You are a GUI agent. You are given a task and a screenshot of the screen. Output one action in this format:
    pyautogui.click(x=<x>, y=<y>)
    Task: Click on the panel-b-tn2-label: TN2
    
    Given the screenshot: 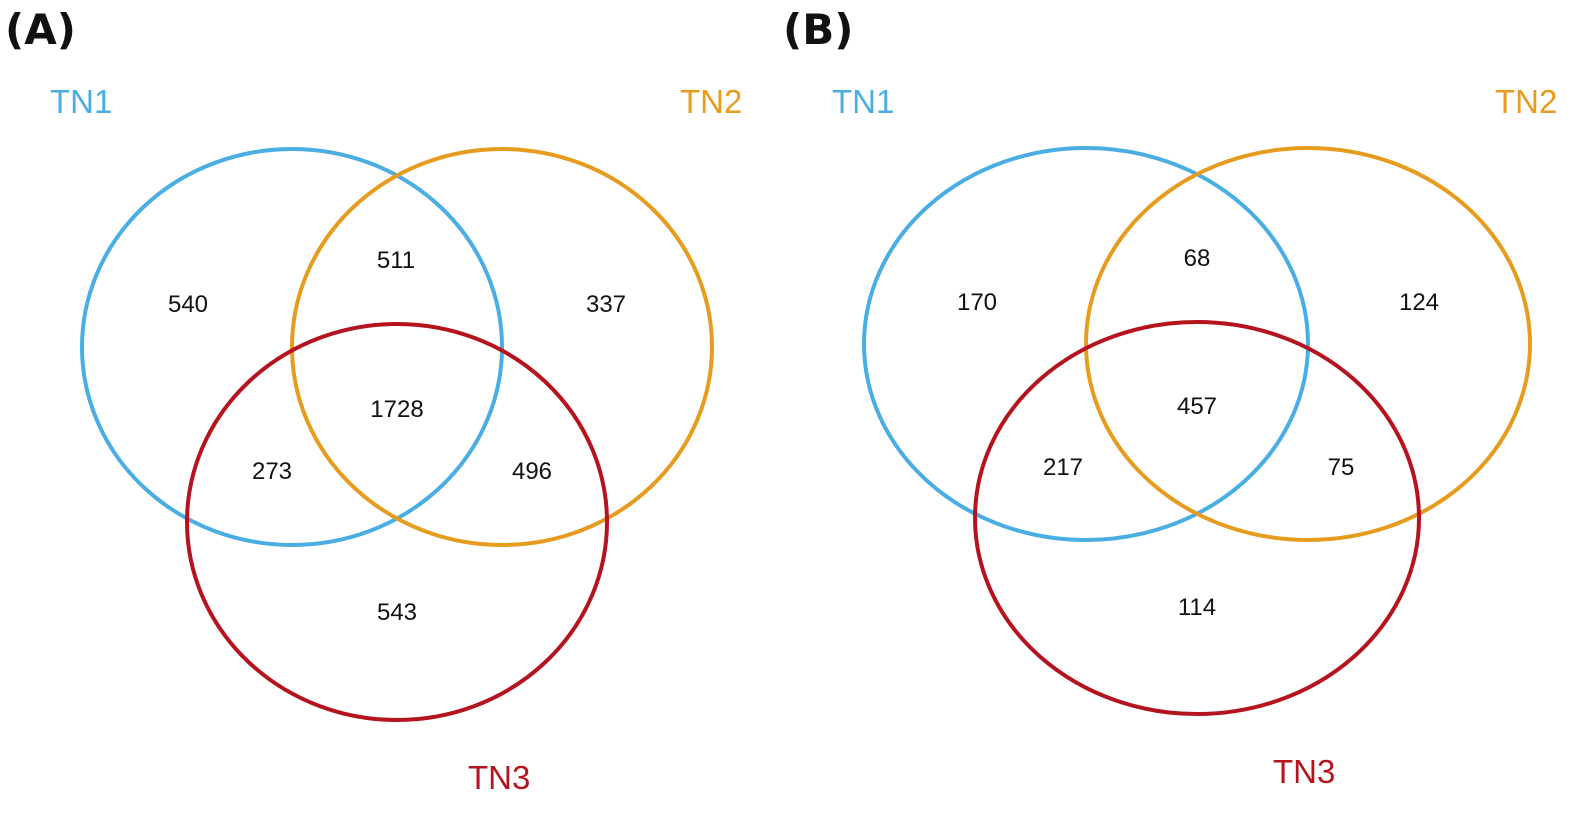 What is the action you would take?
    pyautogui.click(x=1526, y=101)
    